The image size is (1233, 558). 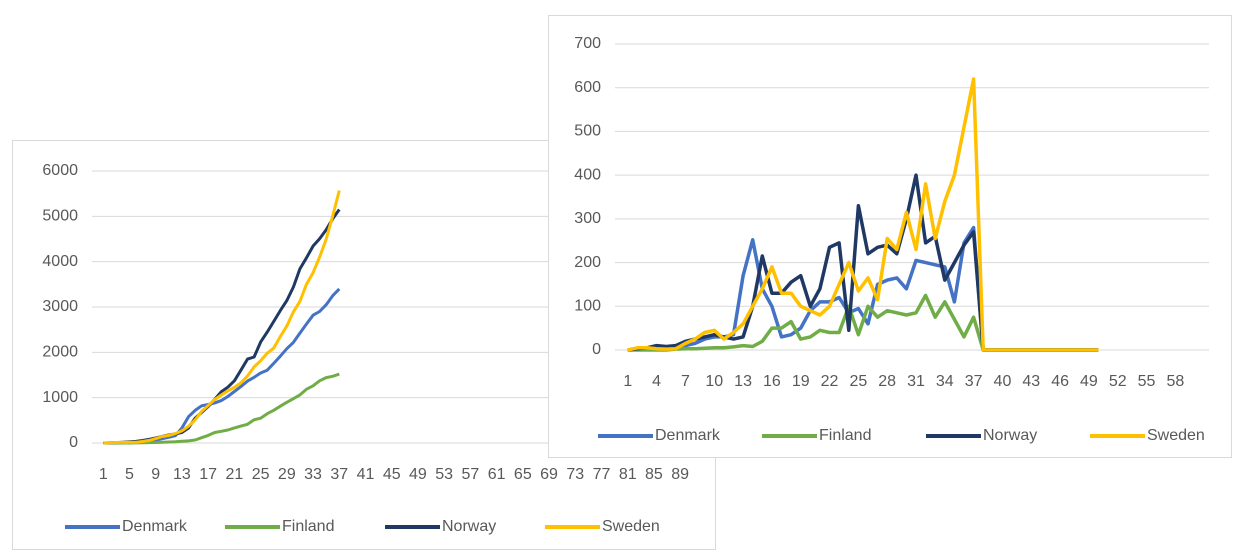 What do you see at coordinates (60, 352) in the screenshot?
I see `y-tick-label: 2000` at bounding box center [60, 352].